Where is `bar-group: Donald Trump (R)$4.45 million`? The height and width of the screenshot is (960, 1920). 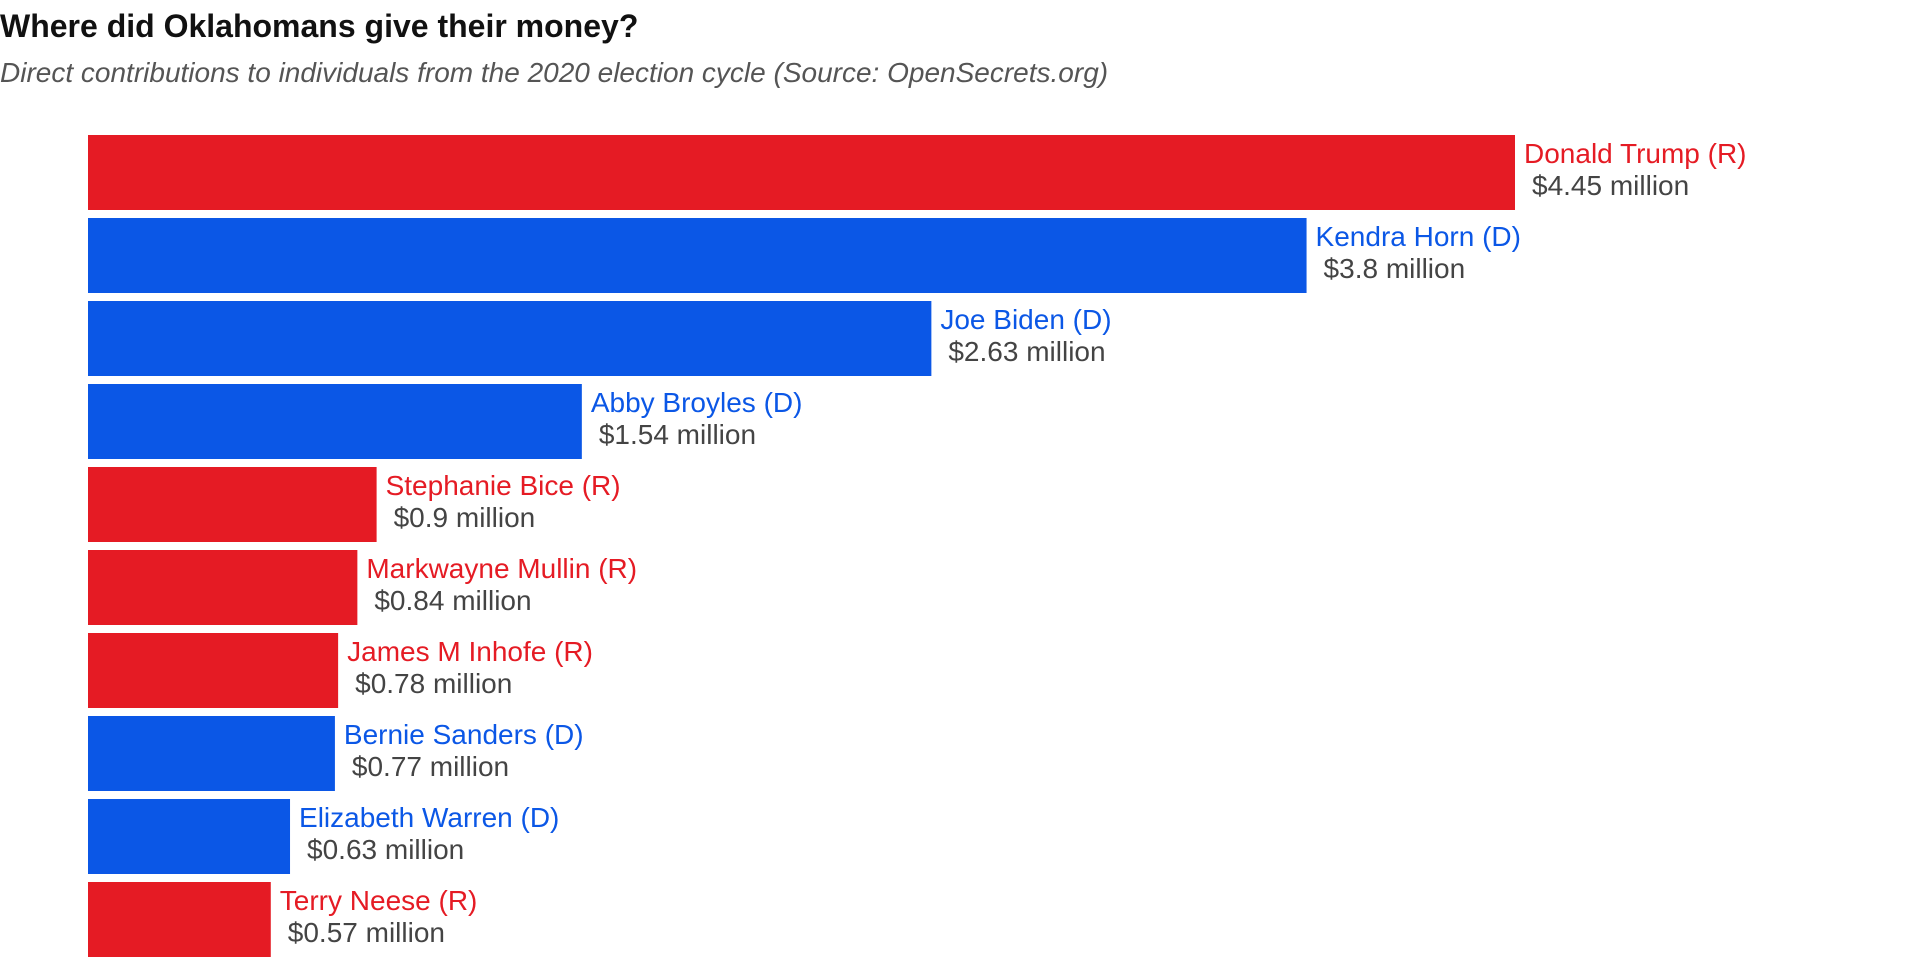 bar-group: Donald Trump (R)$4.45 million is located at coordinates (917, 172).